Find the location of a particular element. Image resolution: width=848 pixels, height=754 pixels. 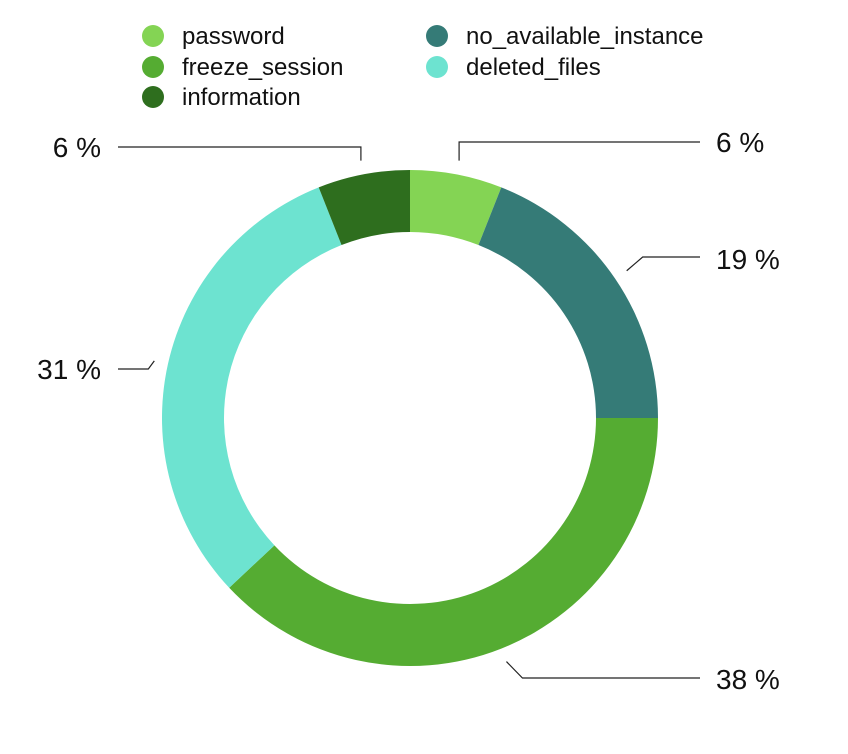

legend-swatch-deleted-files is located at coordinates (437, 67).